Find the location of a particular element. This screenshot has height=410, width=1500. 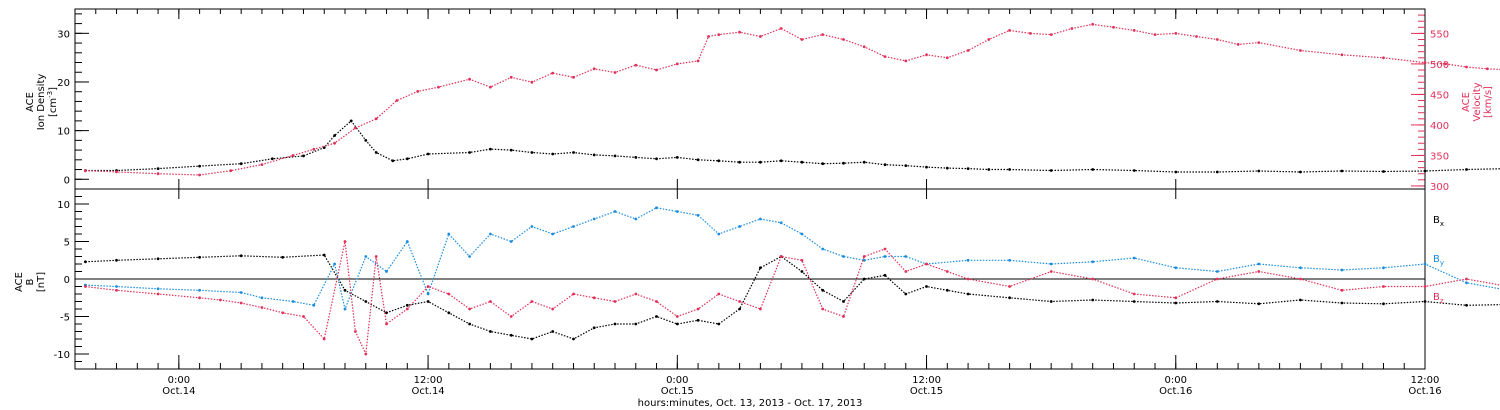

legend-bz-main: B is located at coordinates (1436, 297).